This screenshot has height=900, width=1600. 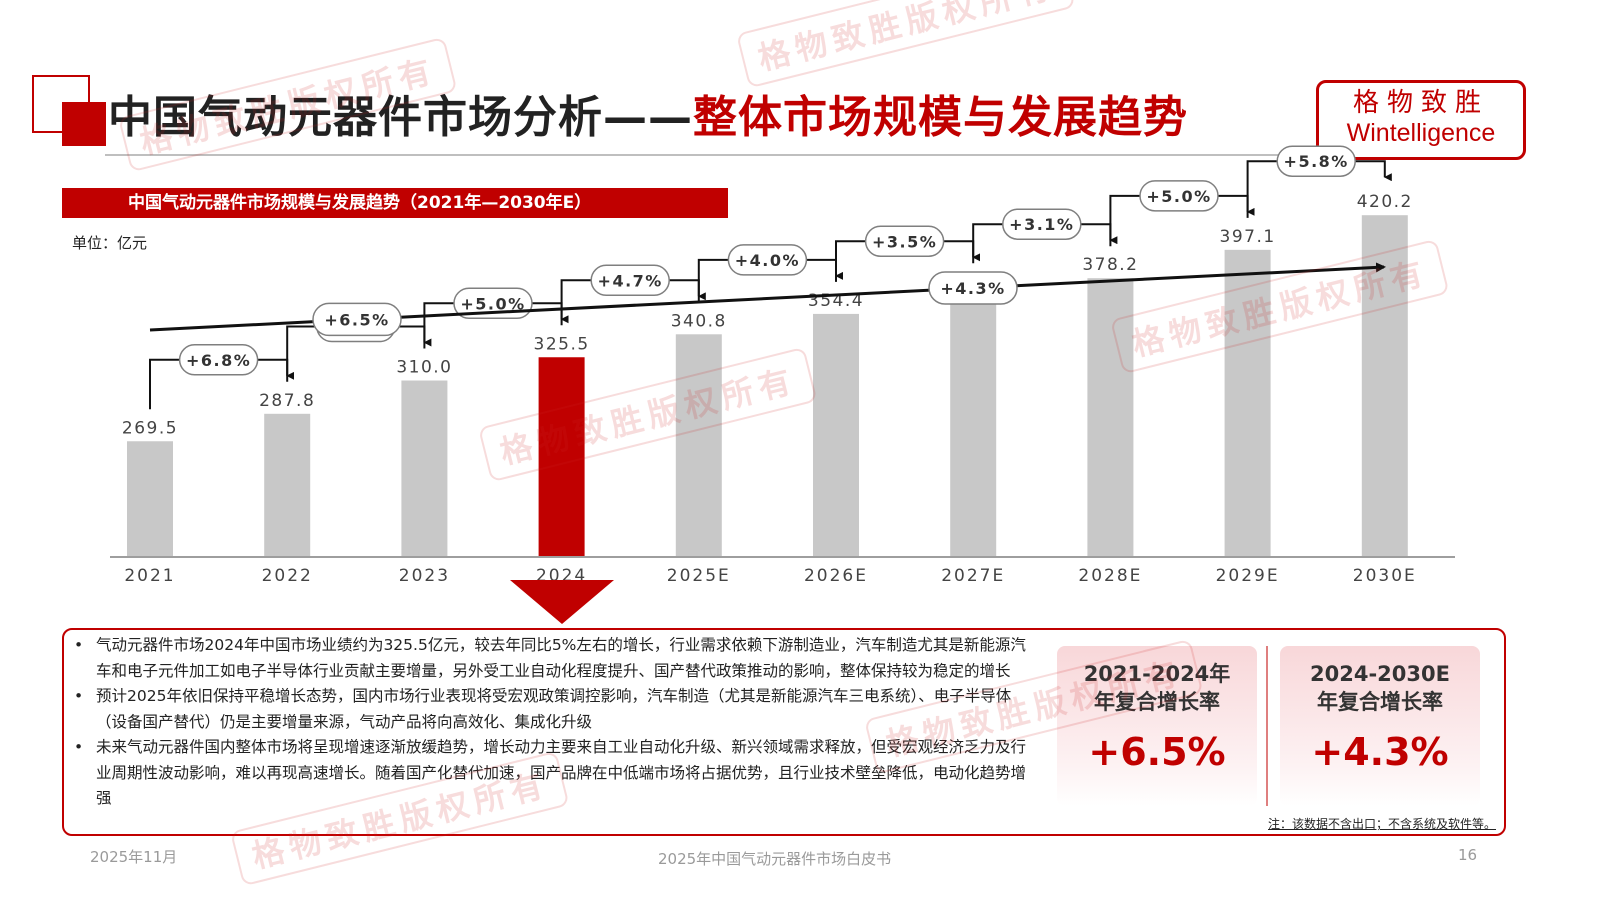 I want to click on yoy-connector: +3.5%, so click(x=908, y=253).